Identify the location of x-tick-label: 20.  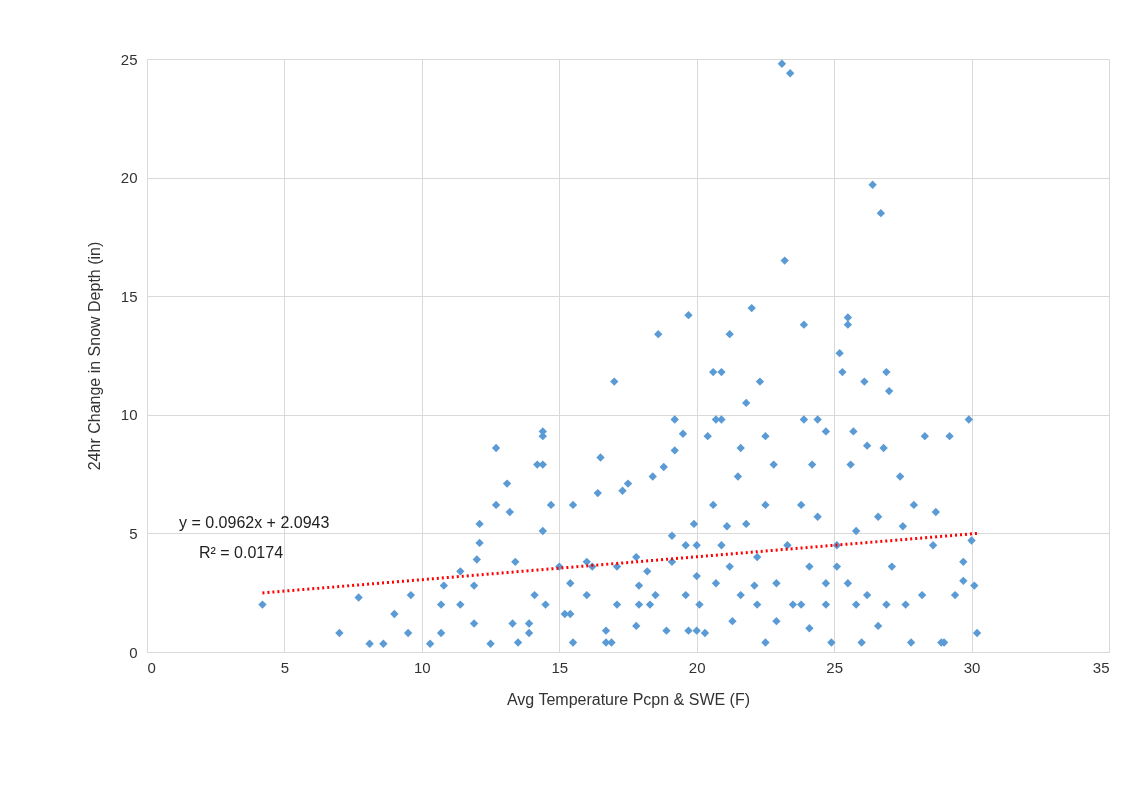
(697, 667).